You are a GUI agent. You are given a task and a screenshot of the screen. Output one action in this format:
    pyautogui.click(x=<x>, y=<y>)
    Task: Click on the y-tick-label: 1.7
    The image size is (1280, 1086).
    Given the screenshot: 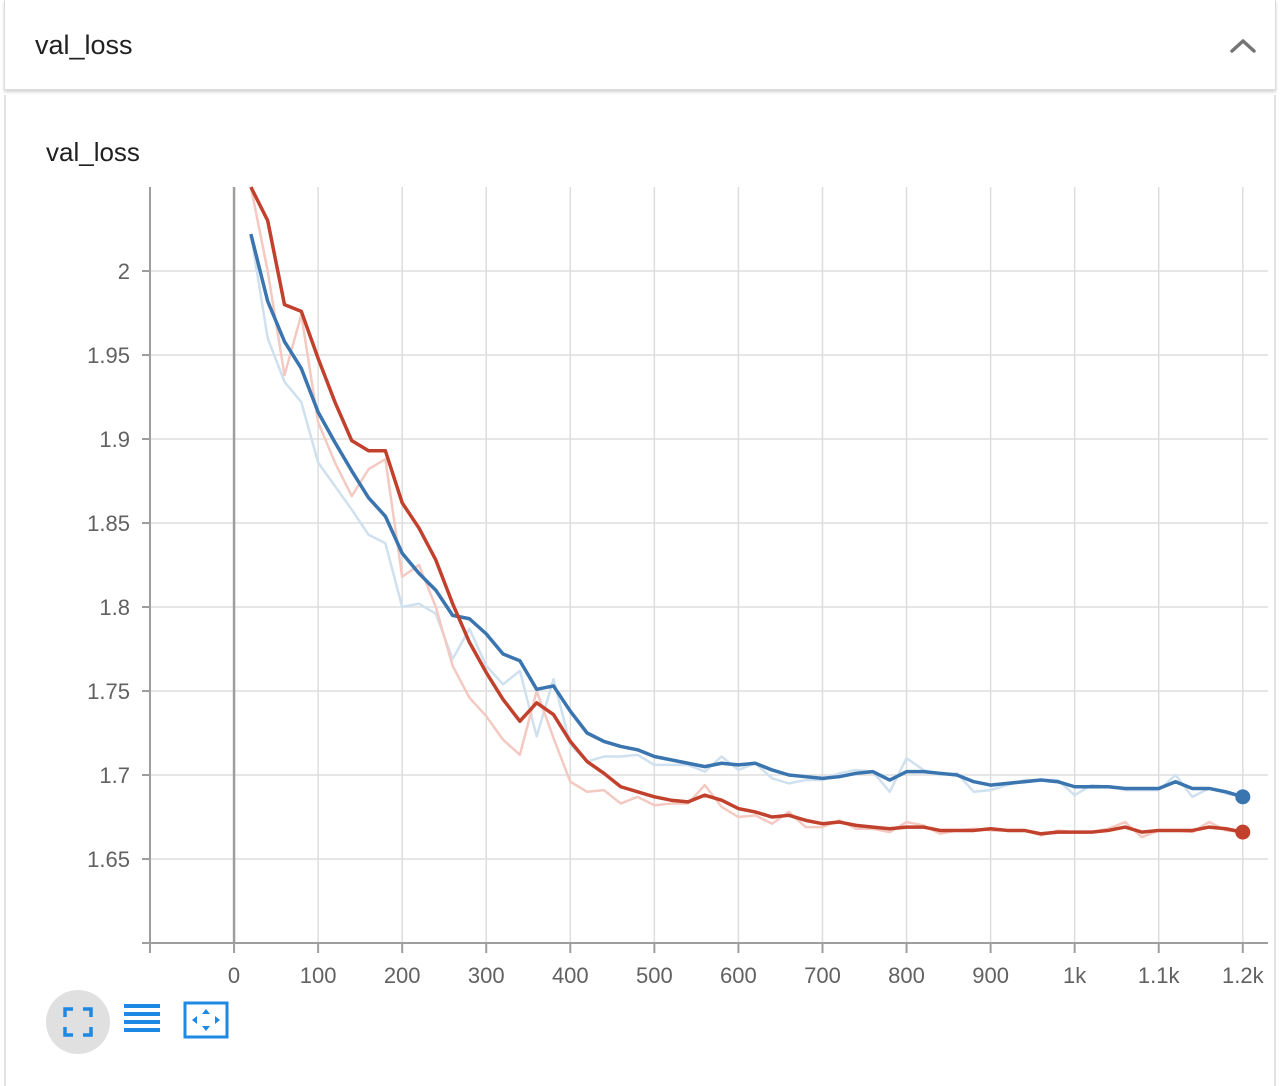 What is the action you would take?
    pyautogui.click(x=114, y=775)
    